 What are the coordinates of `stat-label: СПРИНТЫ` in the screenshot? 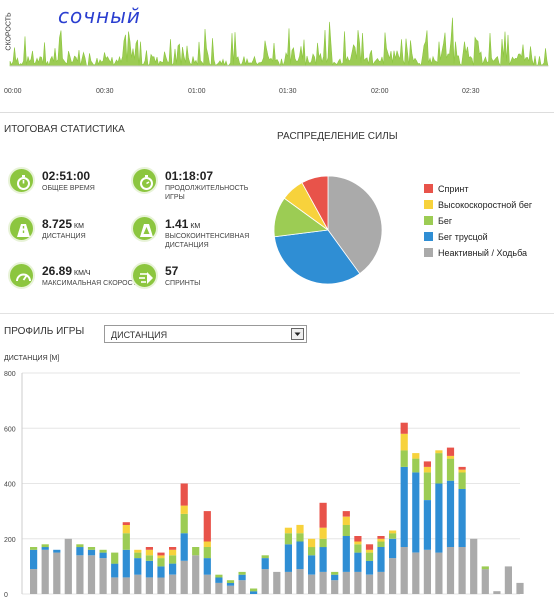 It's located at (183, 283).